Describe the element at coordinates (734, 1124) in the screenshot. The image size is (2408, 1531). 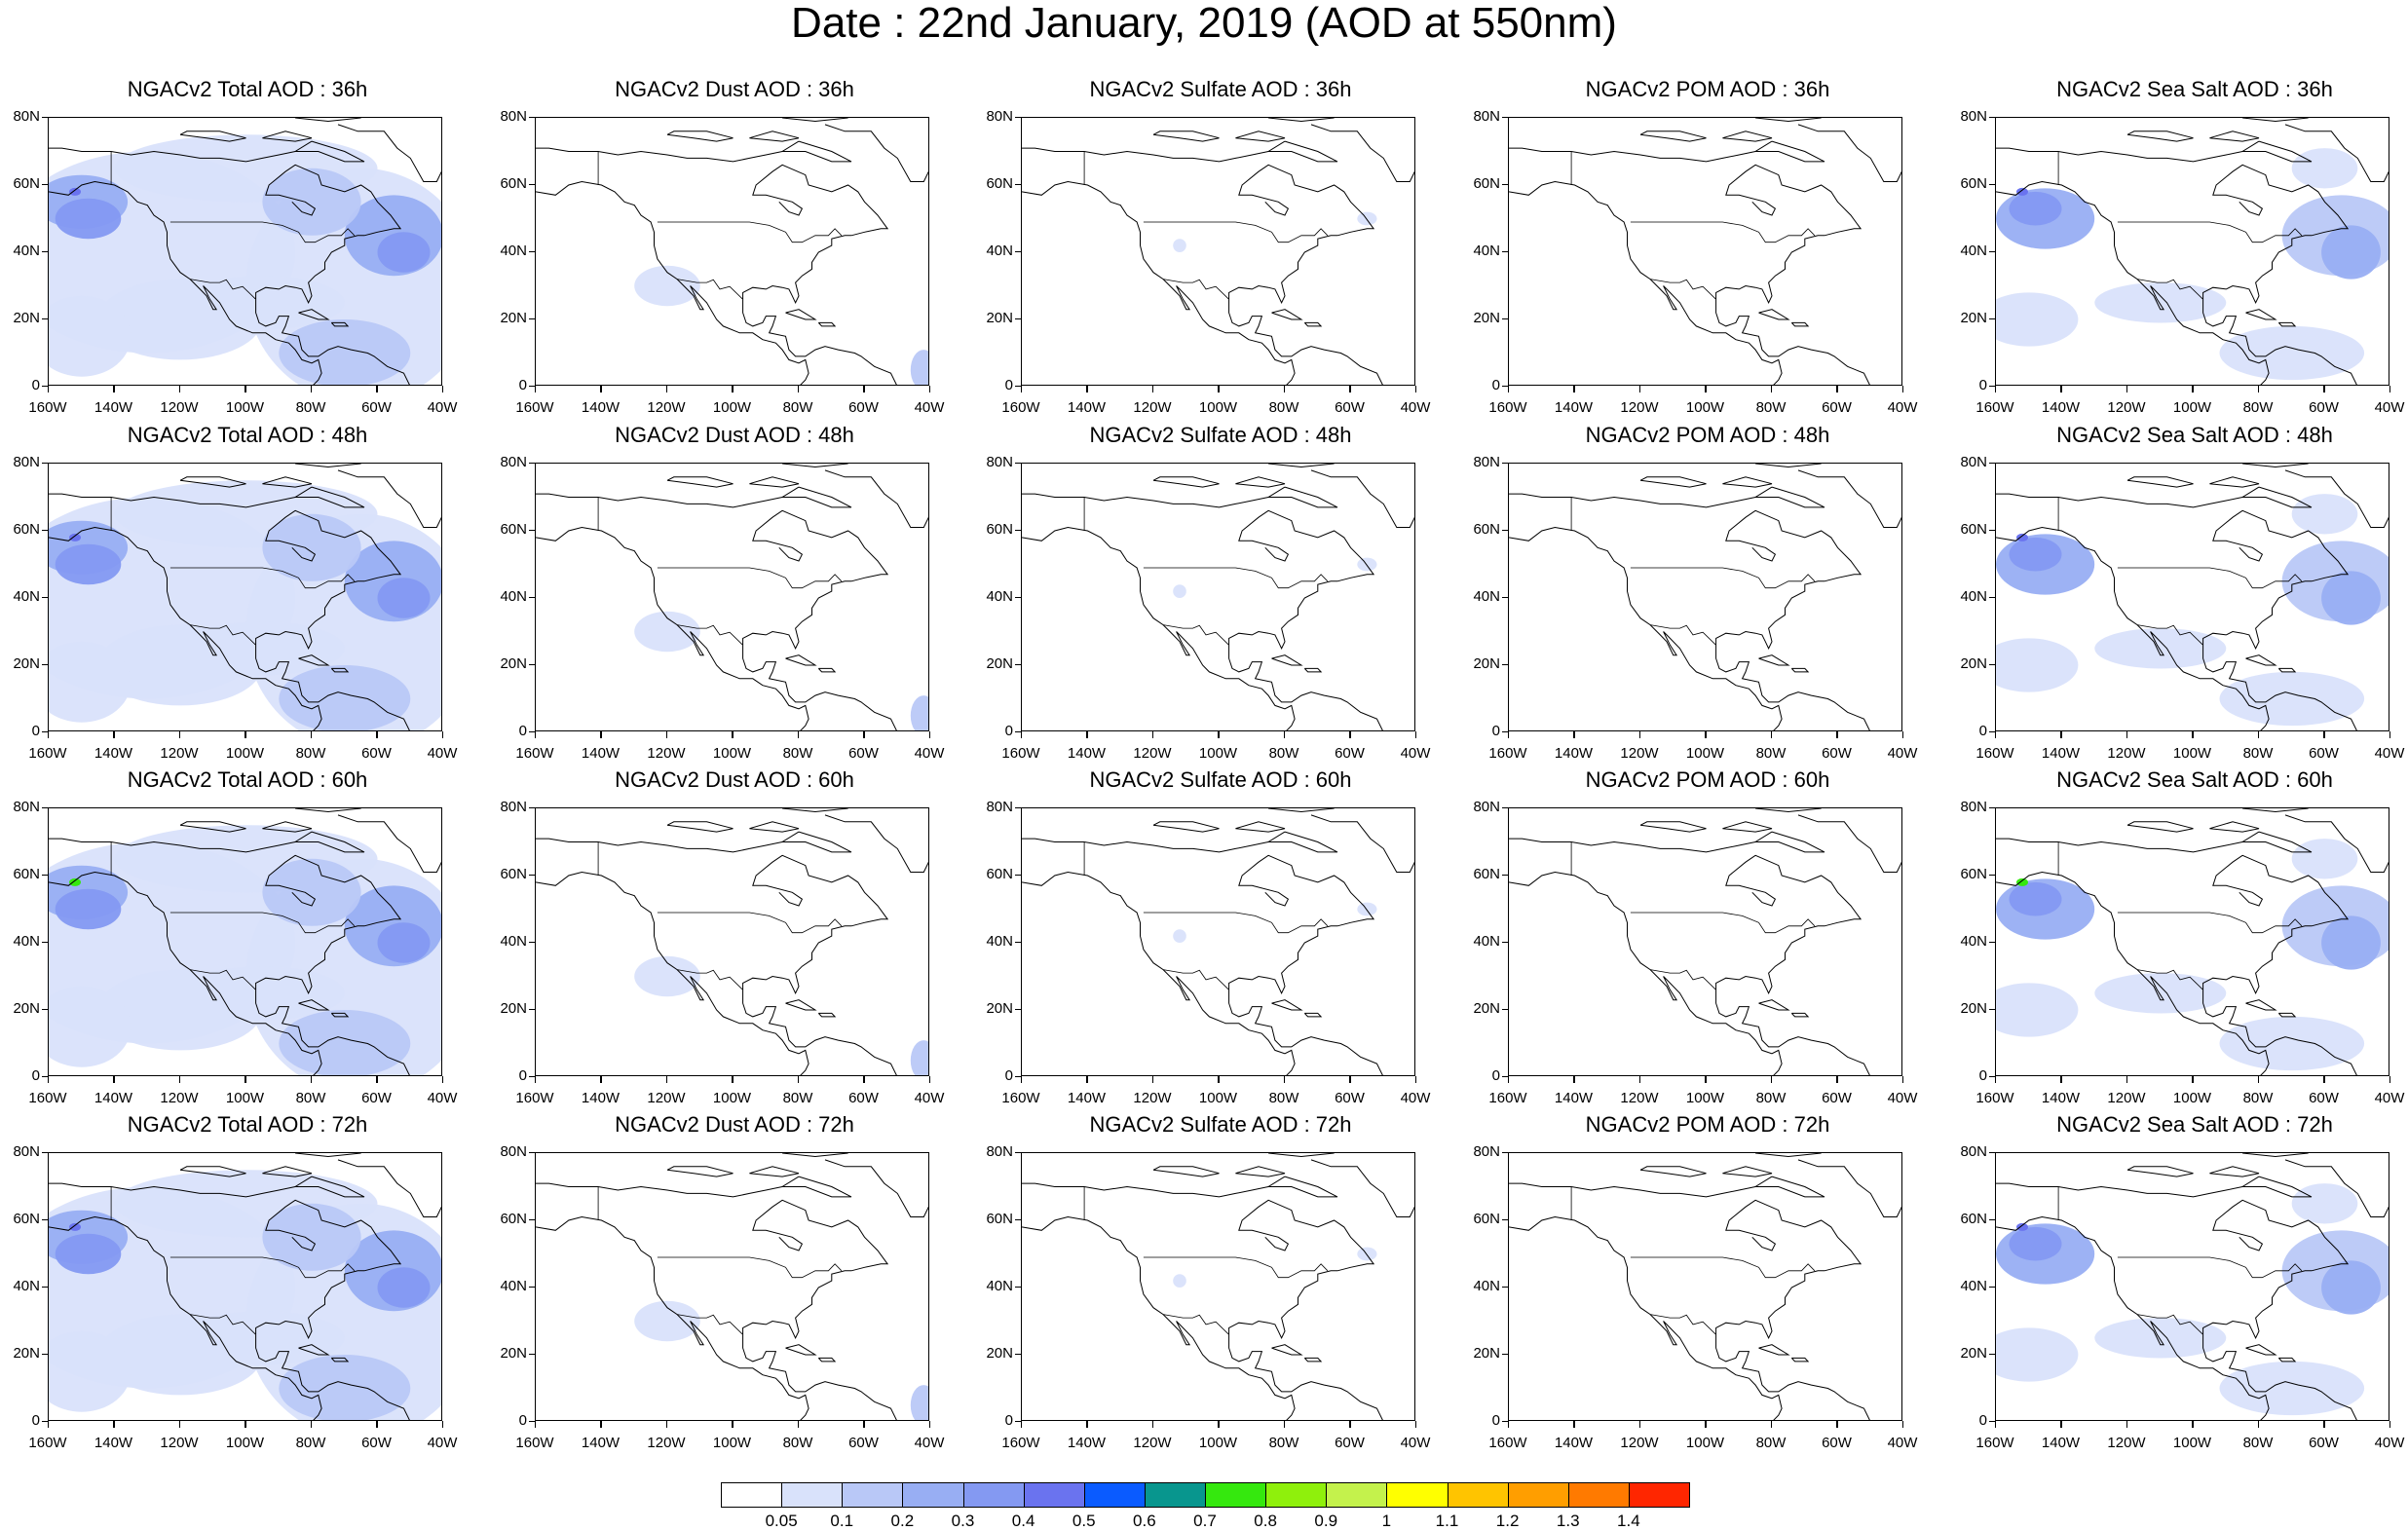
I see `panel-title: NGACv2 Dust AOD : 72h` at that location.